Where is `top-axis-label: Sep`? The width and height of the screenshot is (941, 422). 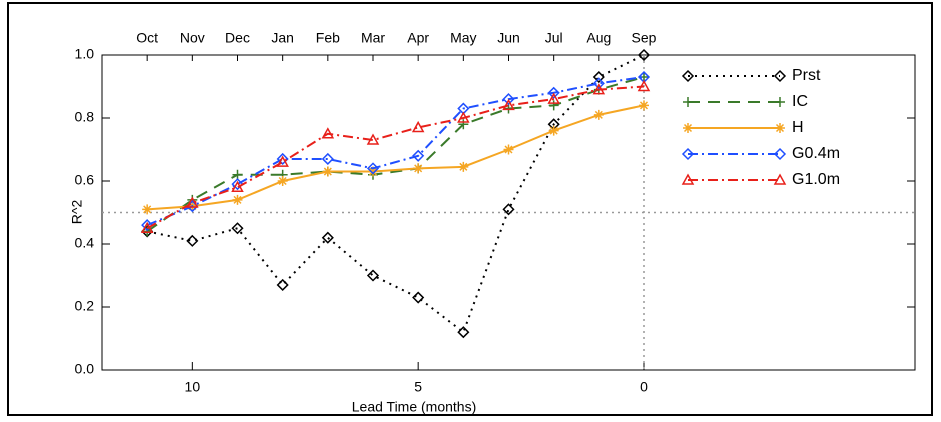
top-axis-label: Sep is located at coordinates (644, 38).